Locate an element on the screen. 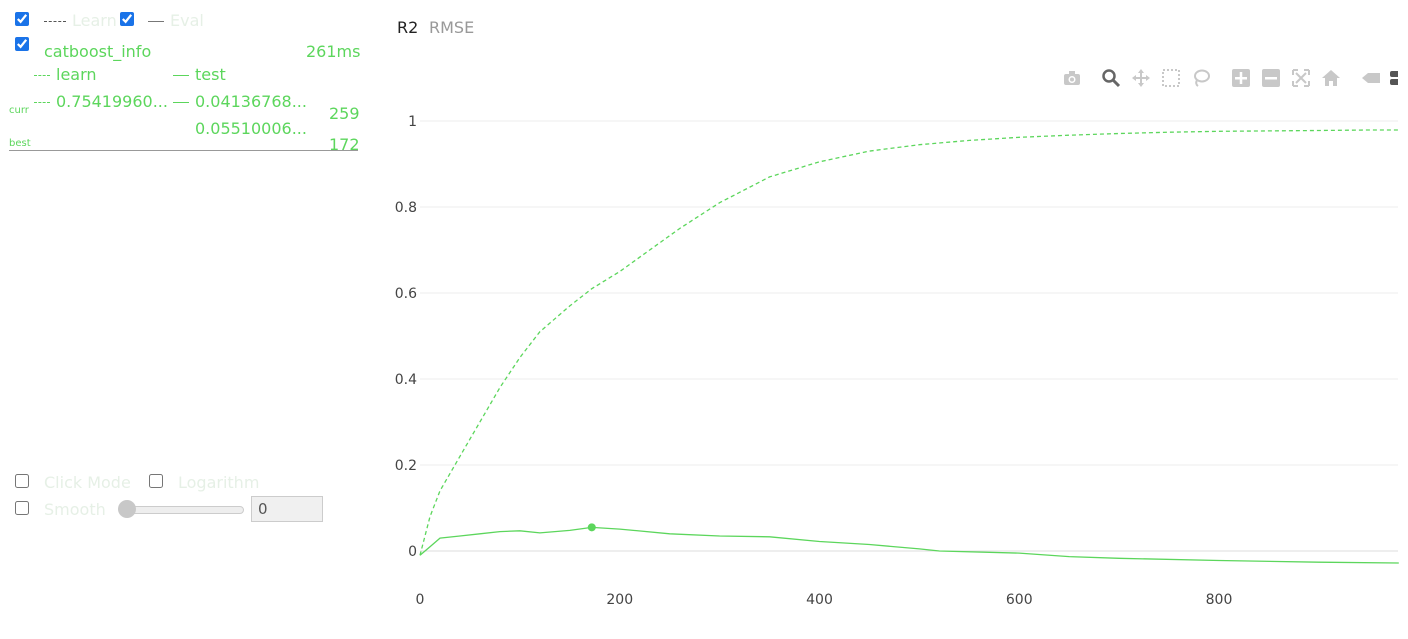  box-select-icon is located at coordinates (1171, 78).